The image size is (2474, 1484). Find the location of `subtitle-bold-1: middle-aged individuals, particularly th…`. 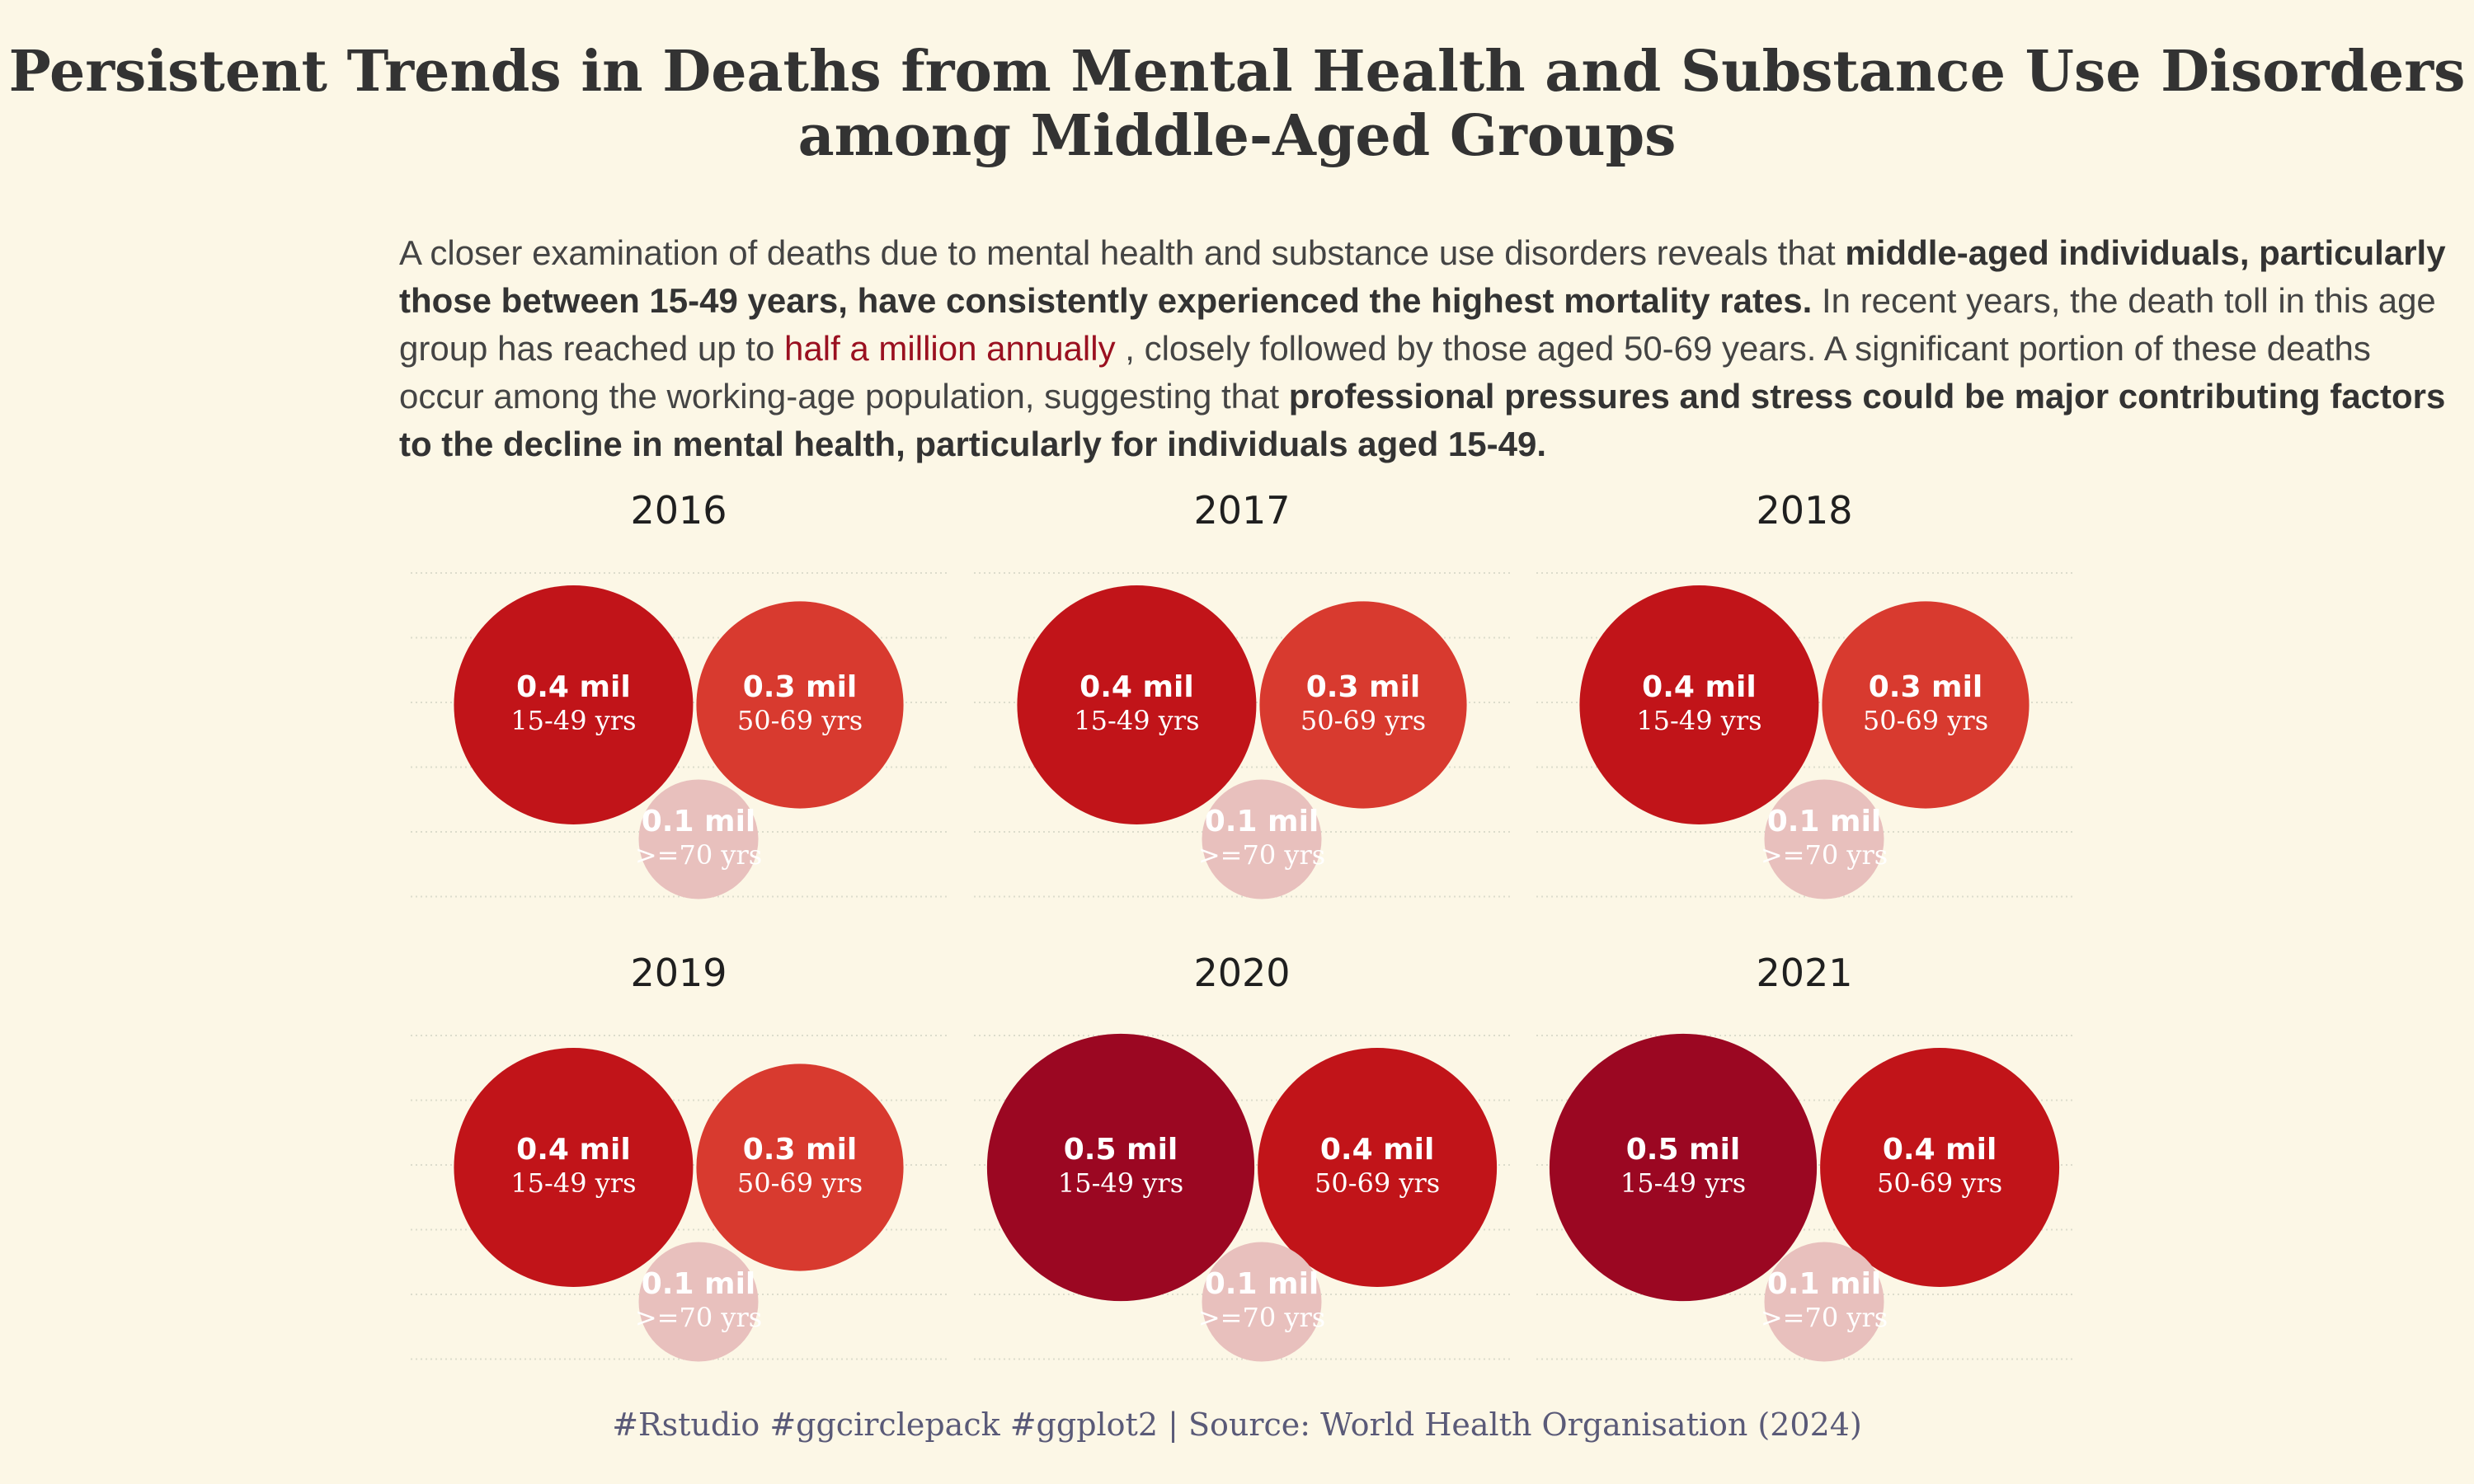

subtitle-bold-1: middle-aged individuals, particularly th… is located at coordinates (1422, 276).